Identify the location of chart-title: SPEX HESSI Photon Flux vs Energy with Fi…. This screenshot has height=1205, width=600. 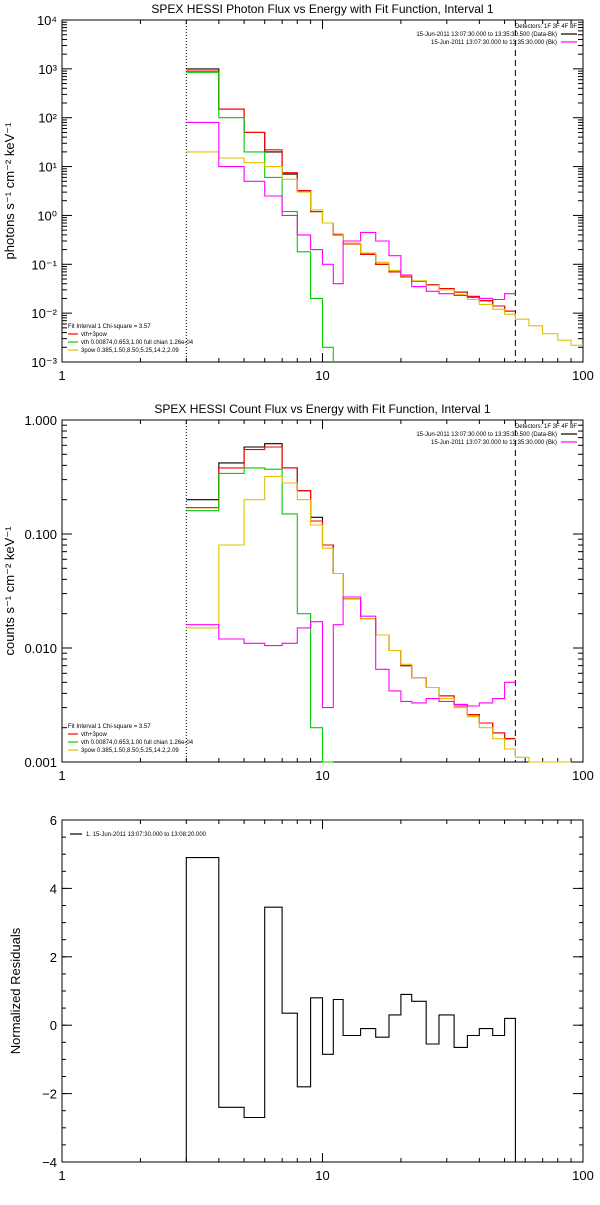
(322, 9).